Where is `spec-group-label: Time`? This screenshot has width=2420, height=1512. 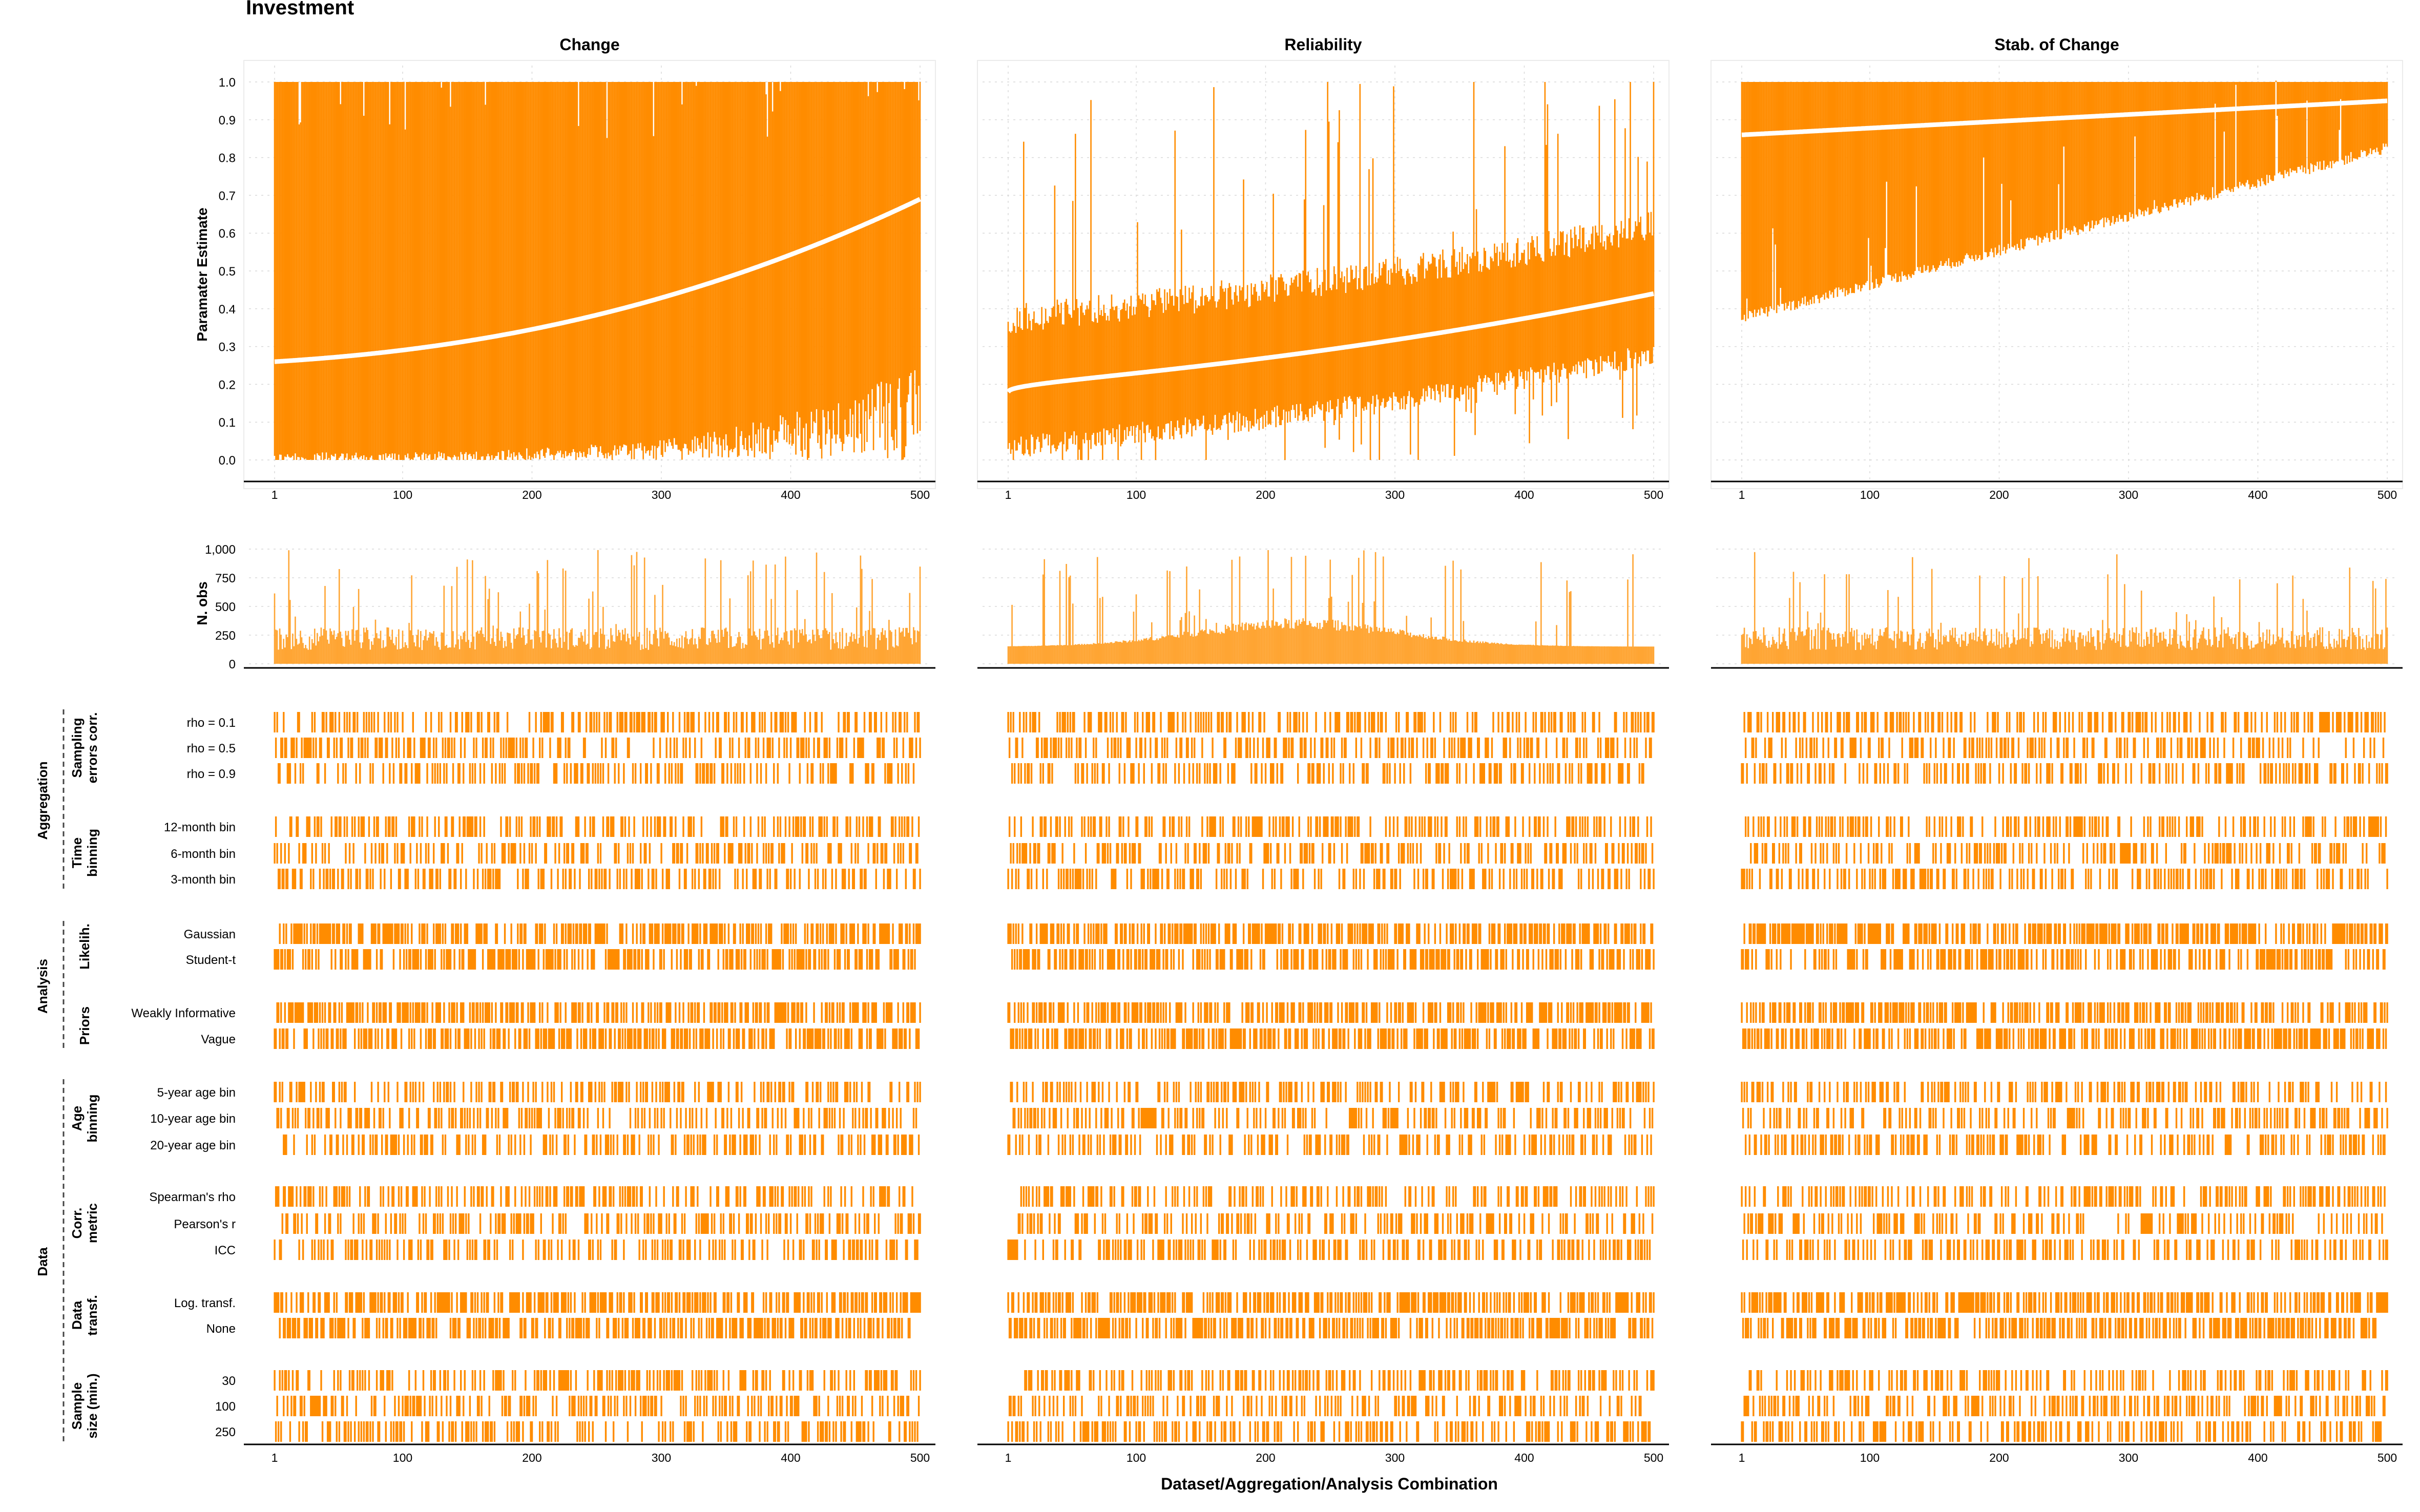
spec-group-label: Time is located at coordinates (77, 852).